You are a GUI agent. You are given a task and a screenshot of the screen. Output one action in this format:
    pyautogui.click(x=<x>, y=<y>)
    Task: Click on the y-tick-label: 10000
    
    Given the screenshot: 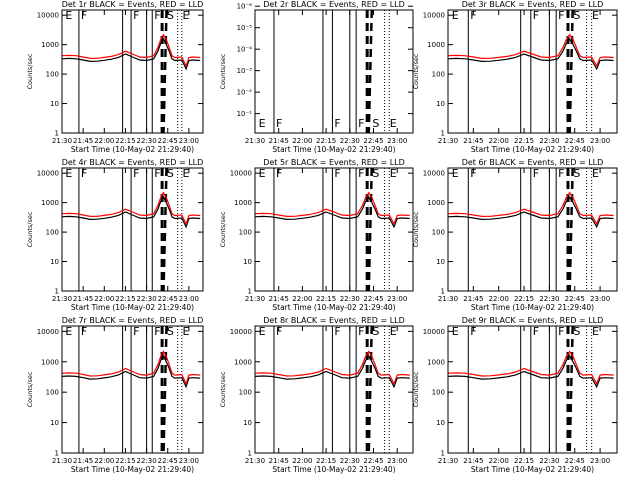 What is the action you would take?
    pyautogui.click(x=241, y=174)
    